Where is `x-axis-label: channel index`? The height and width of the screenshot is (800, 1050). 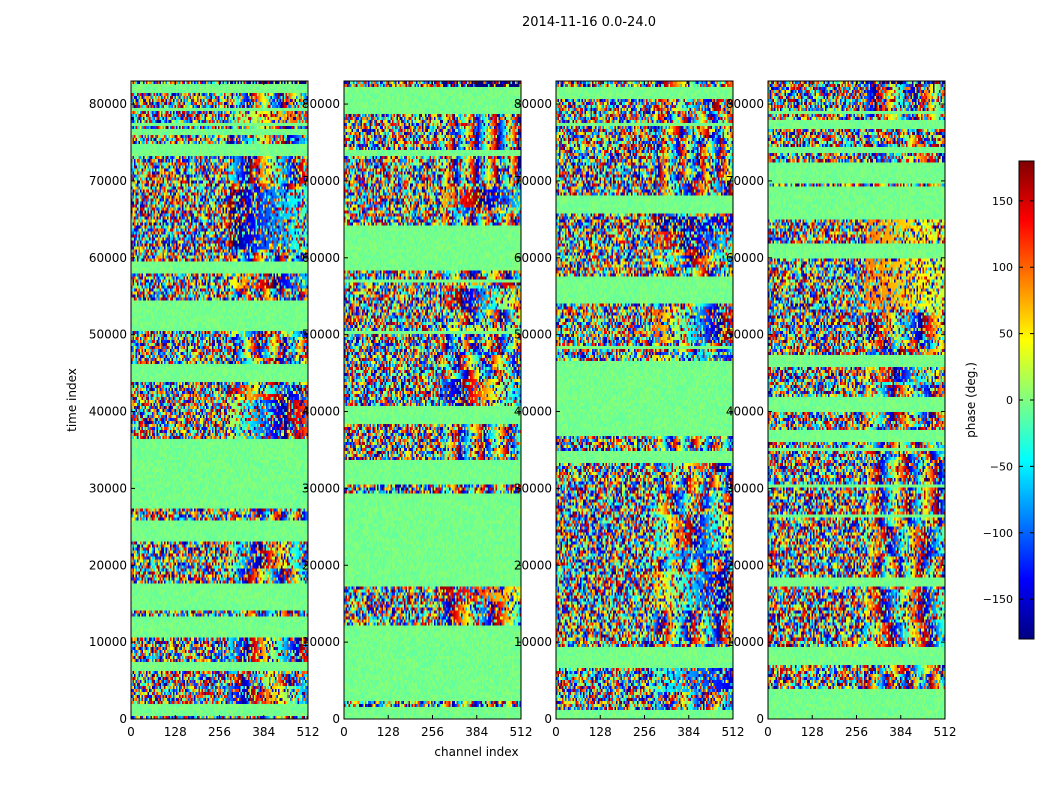
x-axis-label: channel index is located at coordinates (476, 752).